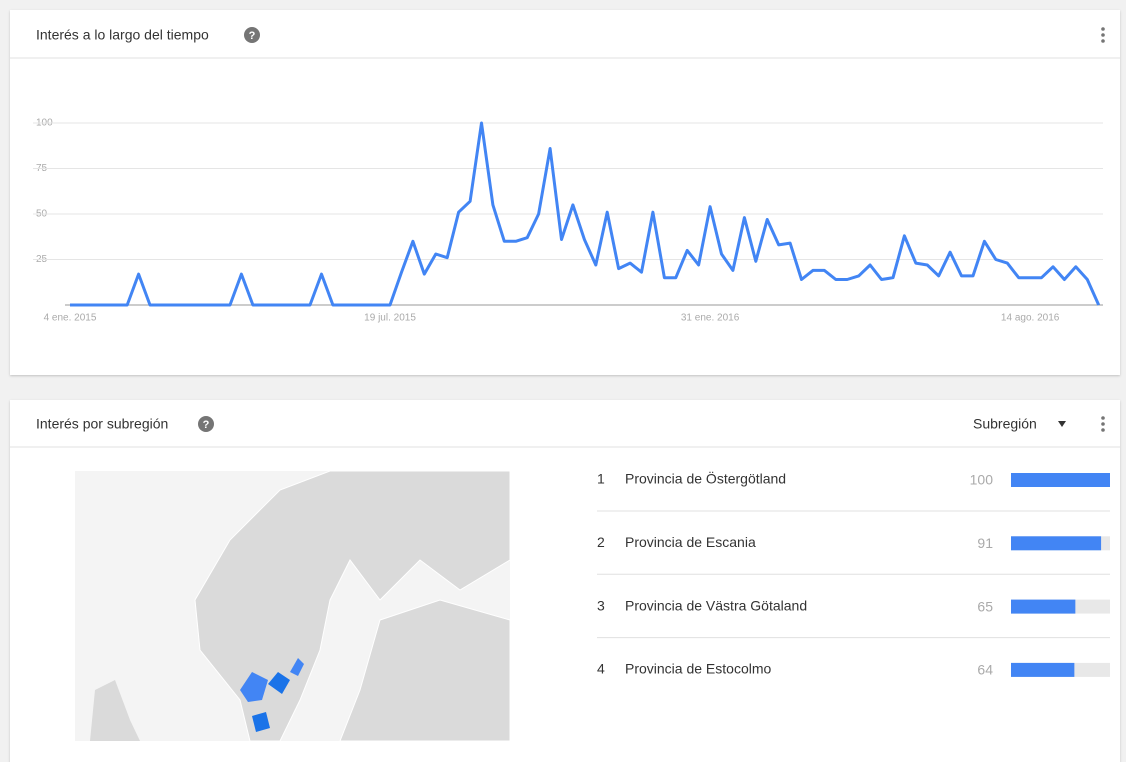 The width and height of the screenshot is (1126, 762). I want to click on rank: 3, so click(601, 605).